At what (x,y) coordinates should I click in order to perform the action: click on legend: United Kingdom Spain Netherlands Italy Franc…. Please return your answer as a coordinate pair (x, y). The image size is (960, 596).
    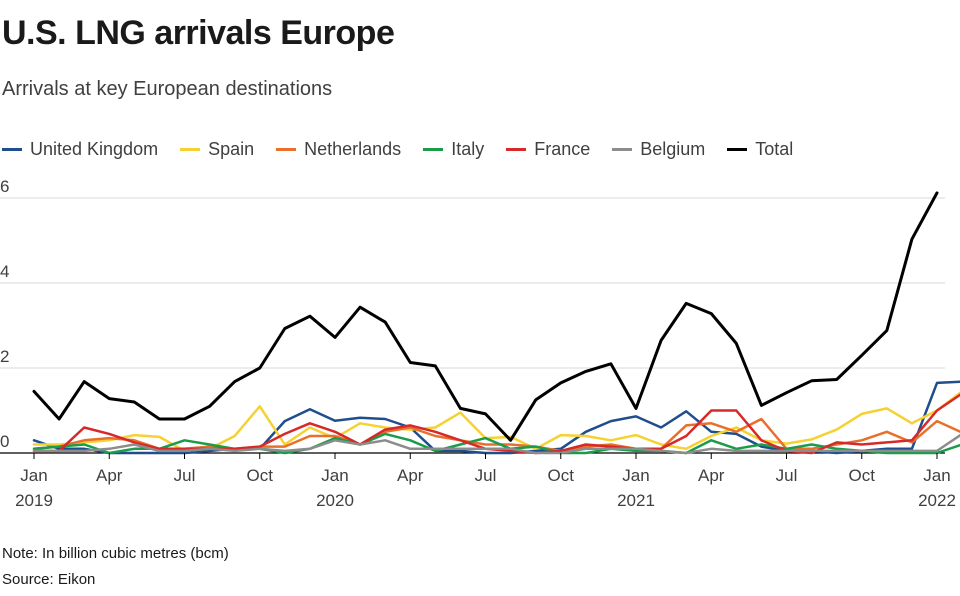
    Looking at the image, I should click on (397, 149).